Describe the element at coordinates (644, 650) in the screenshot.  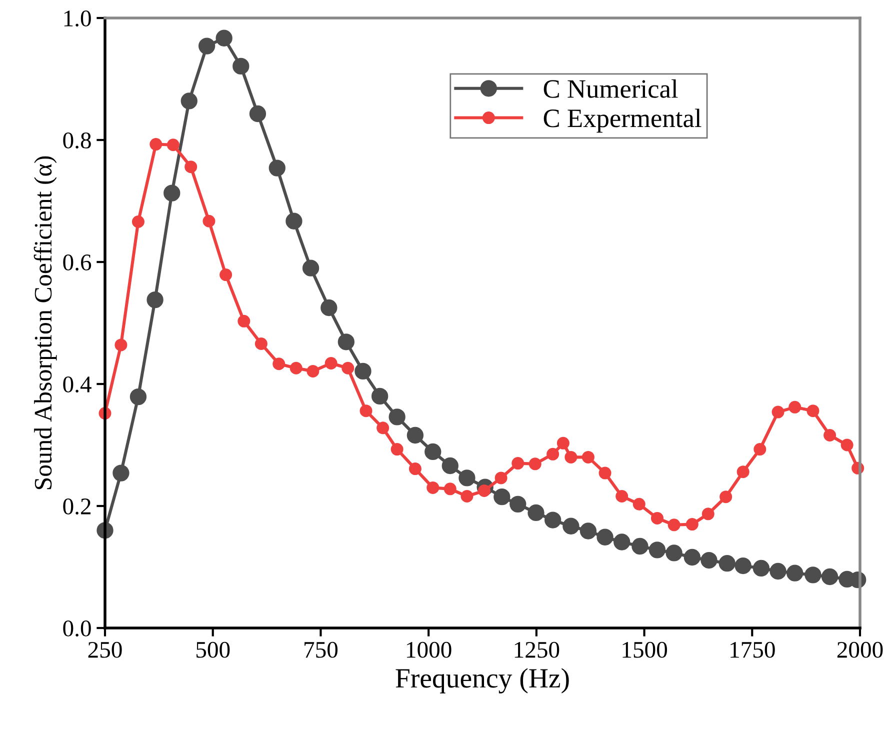
I see `x-tick-label: 1500` at that location.